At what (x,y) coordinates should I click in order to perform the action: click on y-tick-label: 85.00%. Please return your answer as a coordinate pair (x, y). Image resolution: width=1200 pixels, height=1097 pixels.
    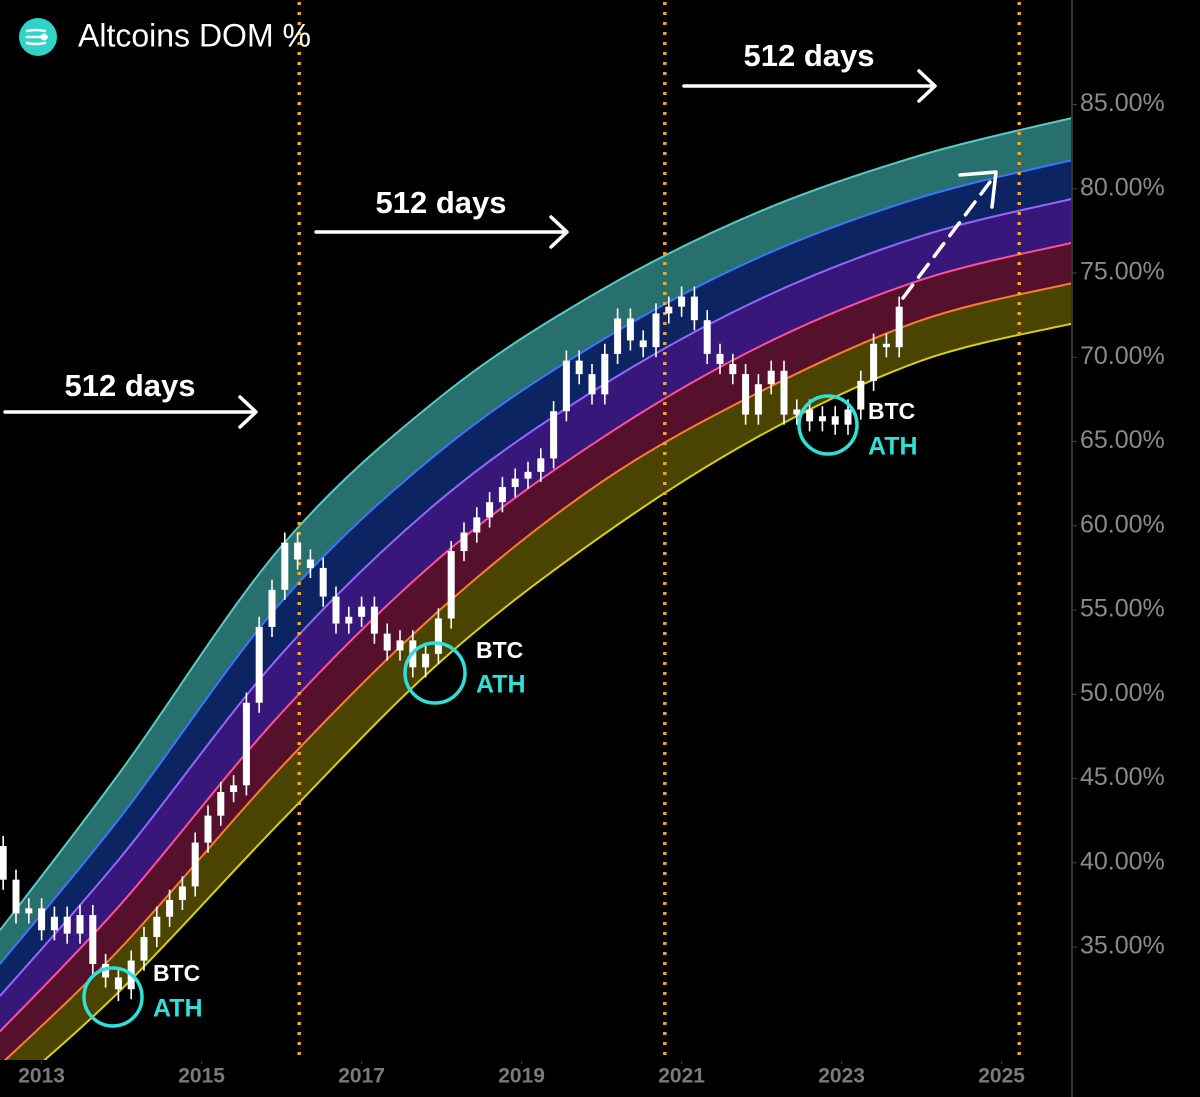
    Looking at the image, I should click on (1122, 103).